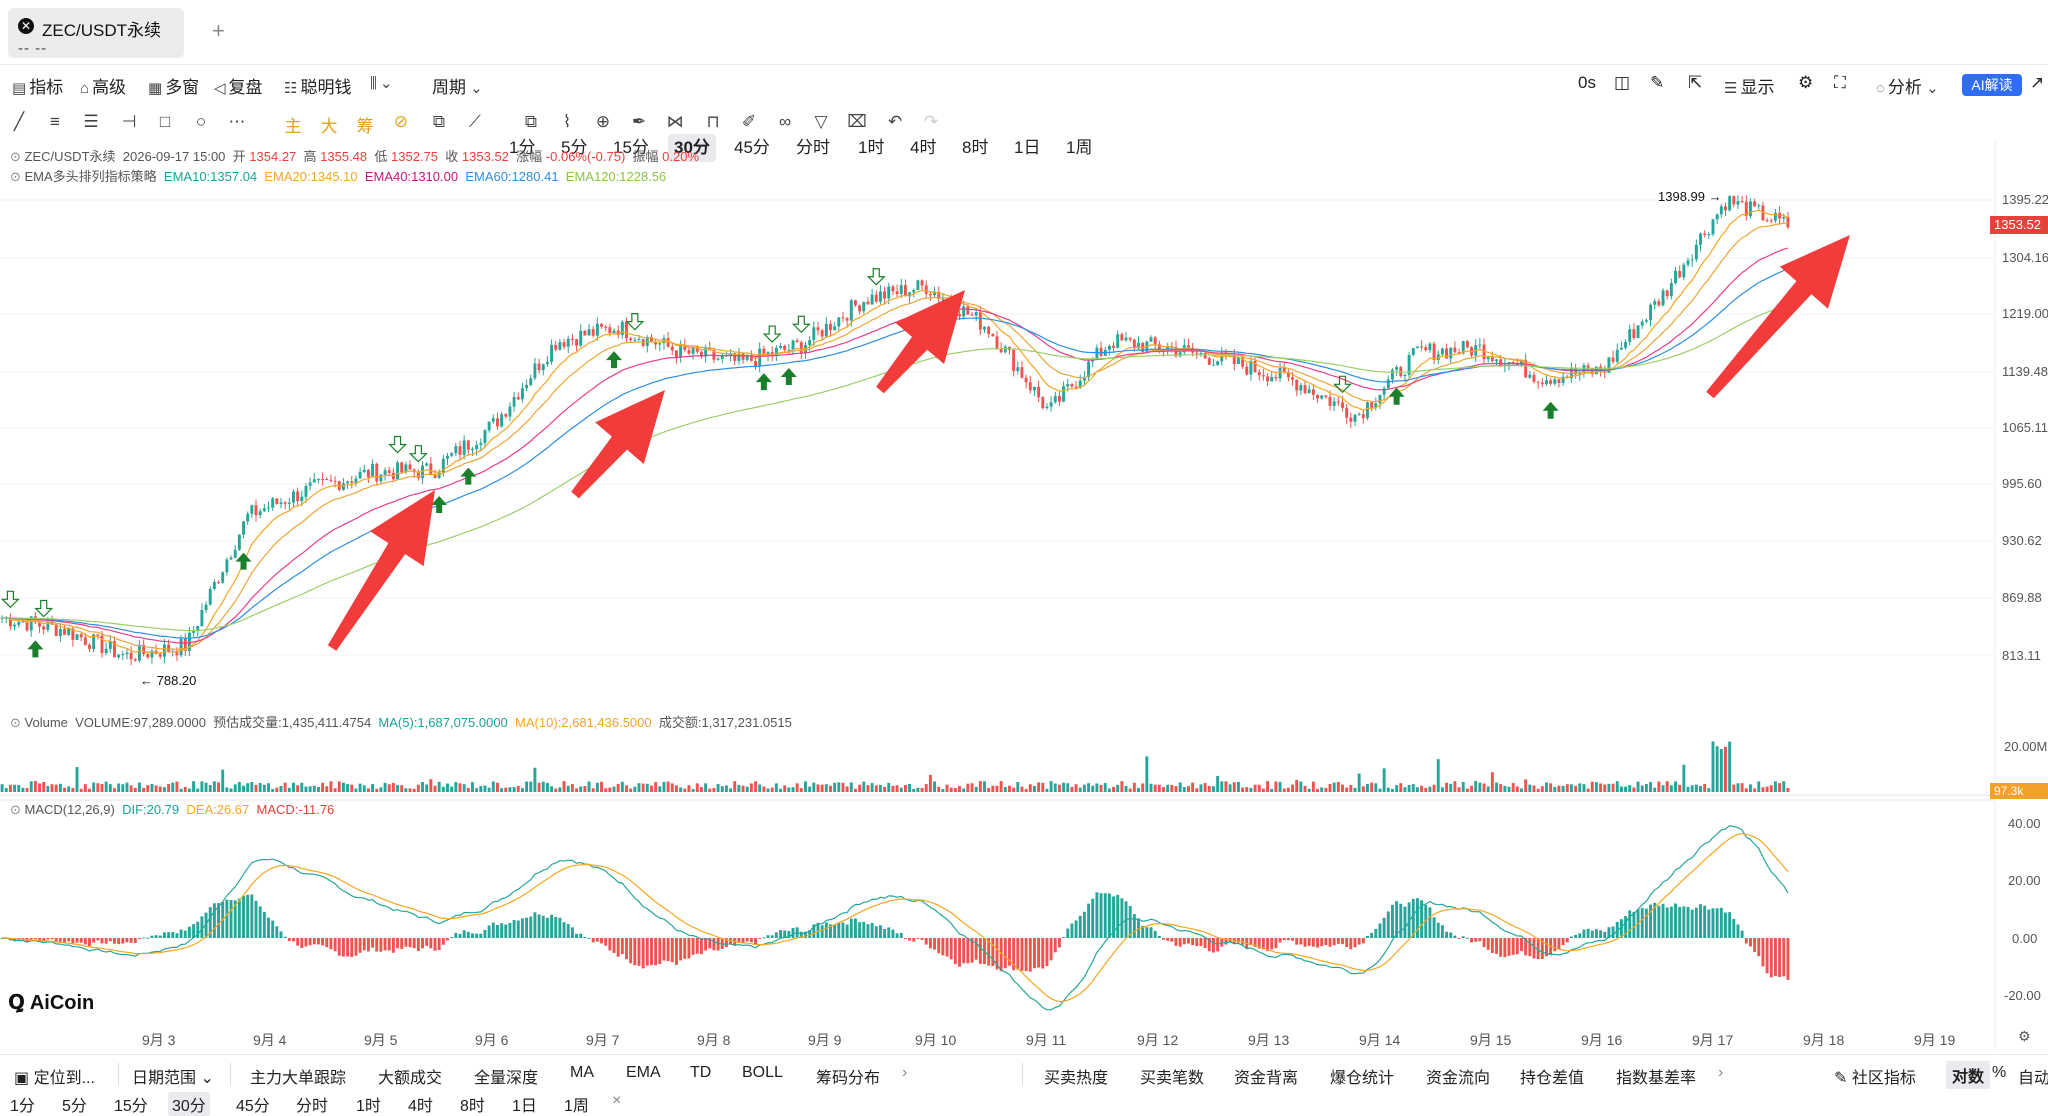 Image resolution: width=2048 pixels, height=1116 pixels. Describe the element at coordinates (567, 121) in the screenshot. I see `ruler-icon: ⌇` at that location.